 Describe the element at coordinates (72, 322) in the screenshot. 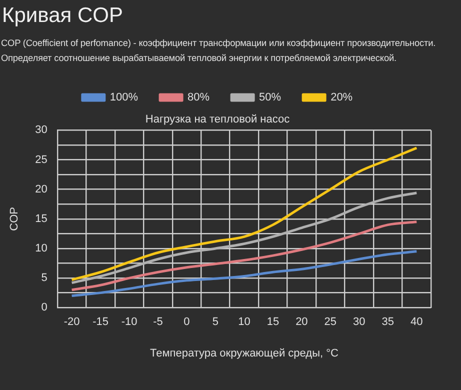

I see `x-tick-label: -20` at that location.